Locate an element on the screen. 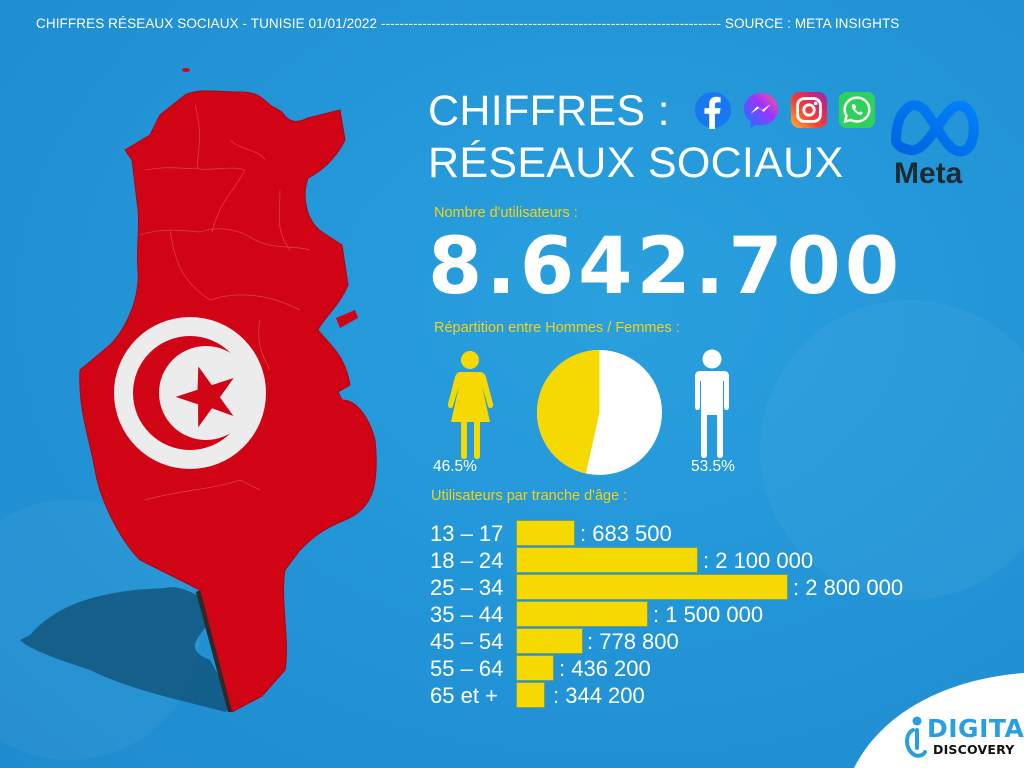 The height and width of the screenshot is (768, 1024). age-value: : 344 200 is located at coordinates (599, 695).